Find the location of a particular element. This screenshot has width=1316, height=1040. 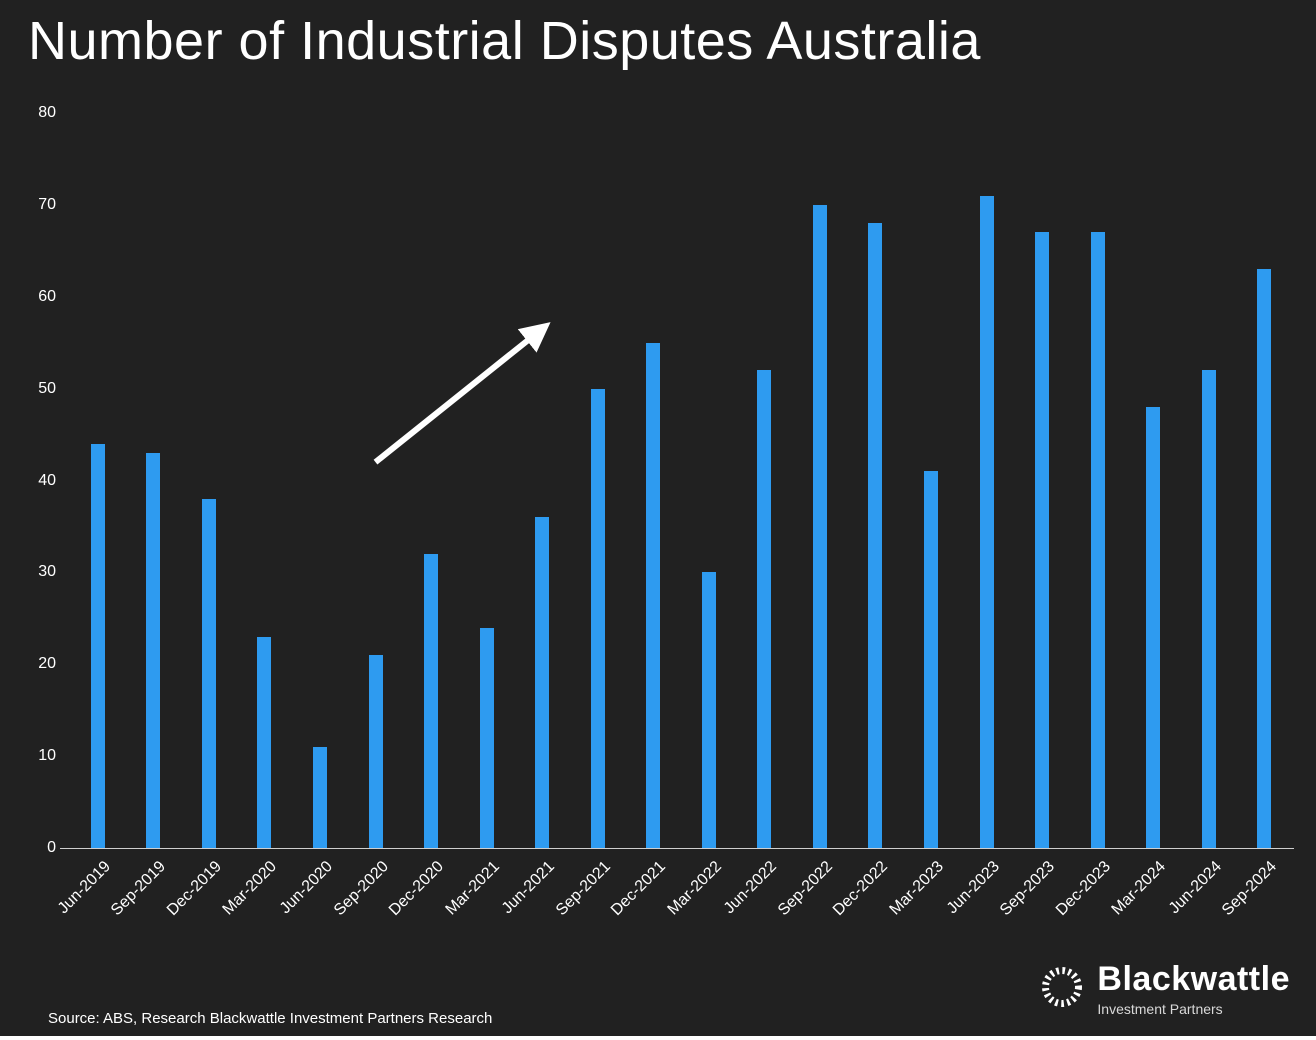

bar-Mar-2024 is located at coordinates (1153, 627).